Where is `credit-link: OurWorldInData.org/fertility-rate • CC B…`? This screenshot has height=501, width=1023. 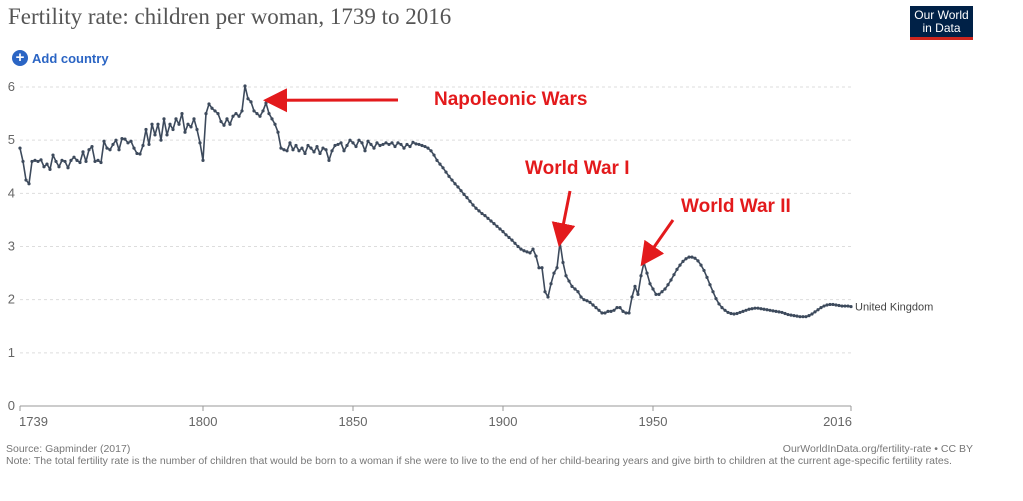
credit-link: OurWorldInData.org/fertility-rate • CC B… is located at coordinates (877, 449).